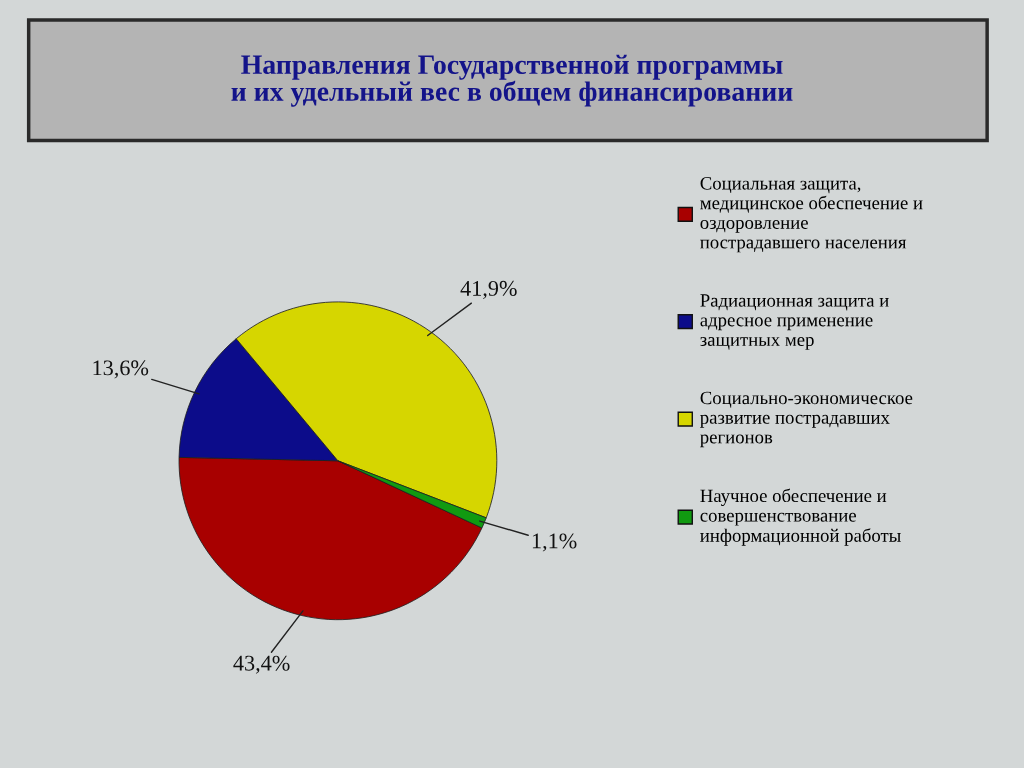 This screenshot has width=1024, height=768. What do you see at coordinates (806, 419) in the screenshot?
I see `legend-label: Социально-экономическое развитие пострадавших регионов` at bounding box center [806, 419].